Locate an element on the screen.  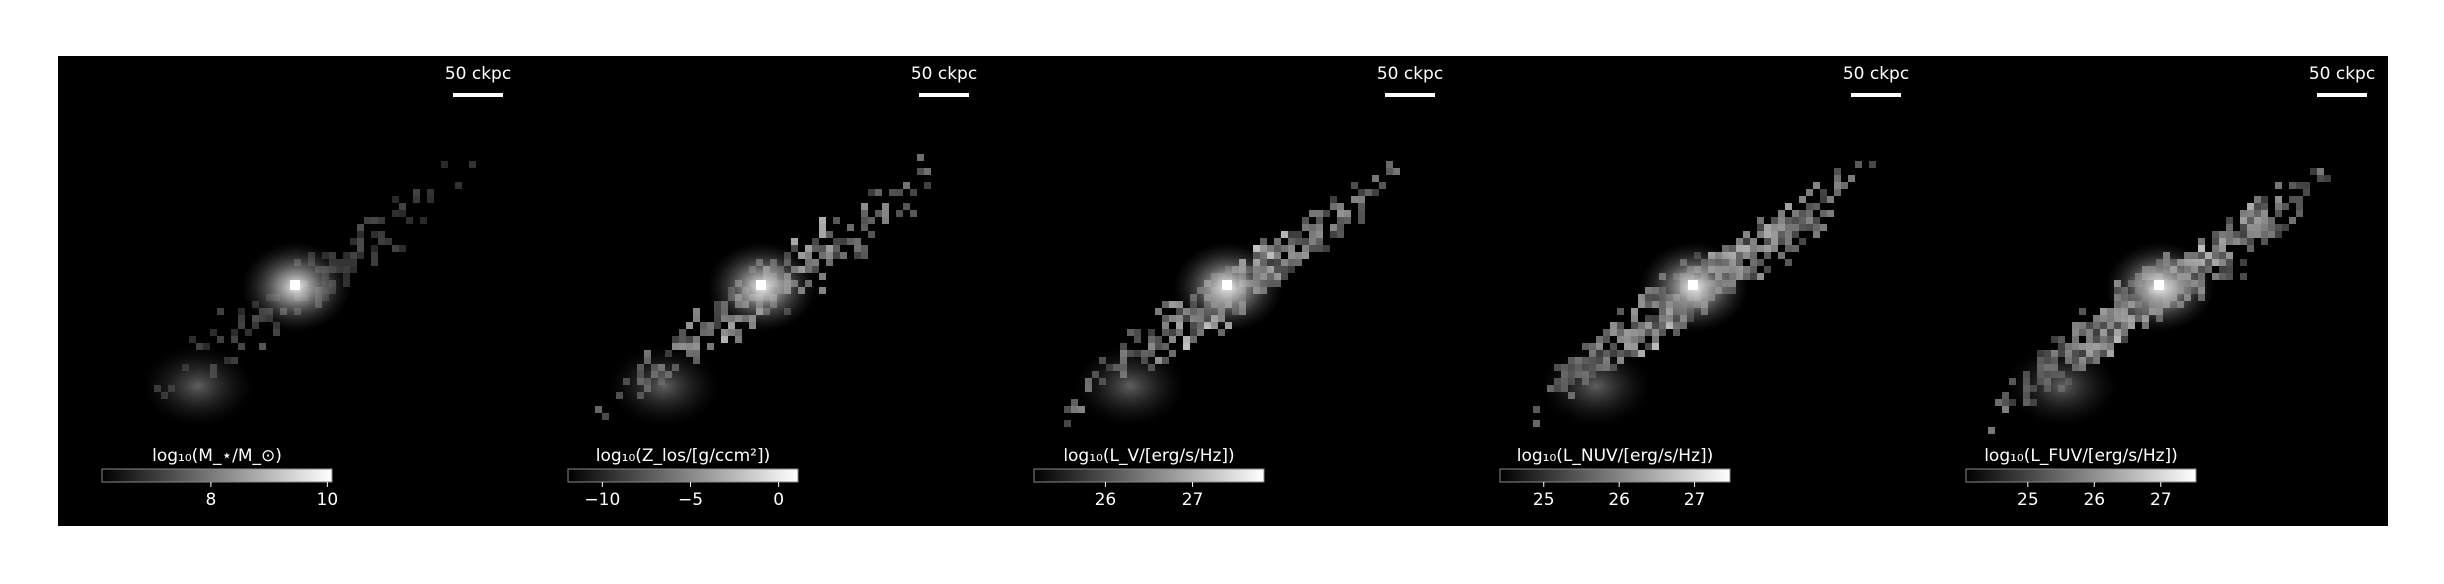
scale-bar-label: 50 ckpc is located at coordinates (478, 74).